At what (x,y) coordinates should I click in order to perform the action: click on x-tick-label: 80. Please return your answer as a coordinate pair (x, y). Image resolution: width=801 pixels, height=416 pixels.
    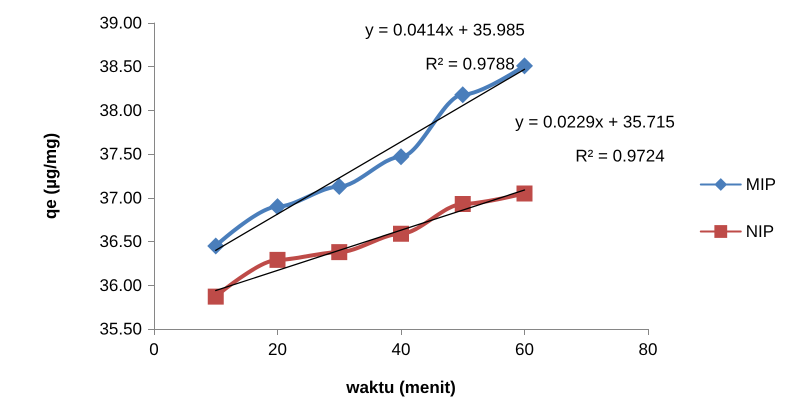
    Looking at the image, I should click on (648, 349).